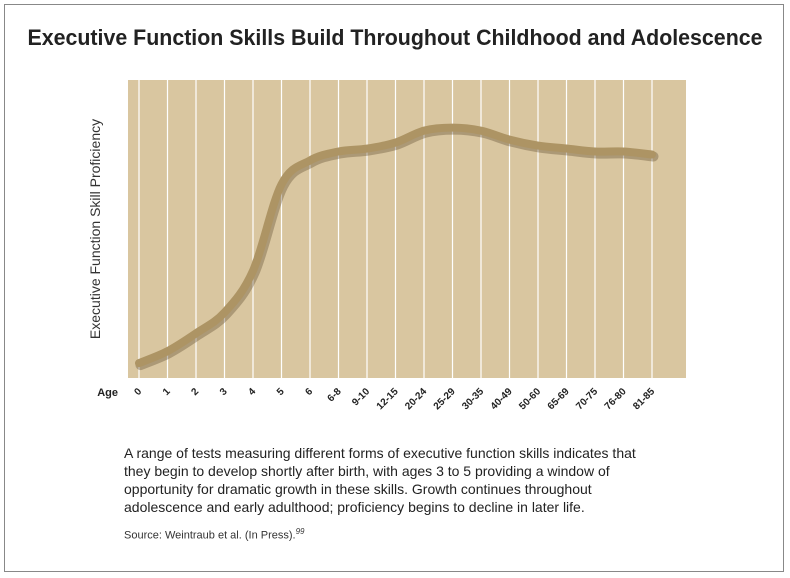 Image resolution: width=790 pixels, height=578 pixels. What do you see at coordinates (335, 395) in the screenshot?
I see `x-tick-label: 6-8` at bounding box center [335, 395].